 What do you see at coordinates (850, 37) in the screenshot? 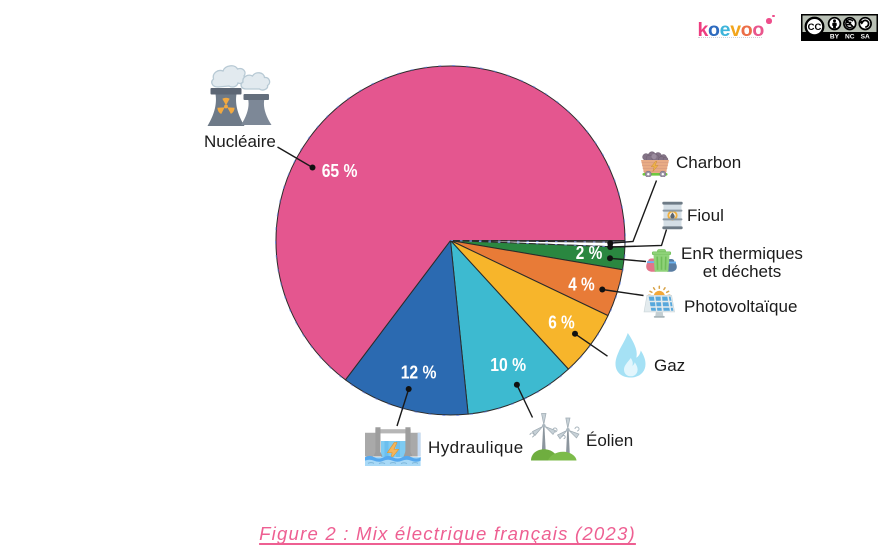
I see `svg-text: NC` at bounding box center [850, 37].